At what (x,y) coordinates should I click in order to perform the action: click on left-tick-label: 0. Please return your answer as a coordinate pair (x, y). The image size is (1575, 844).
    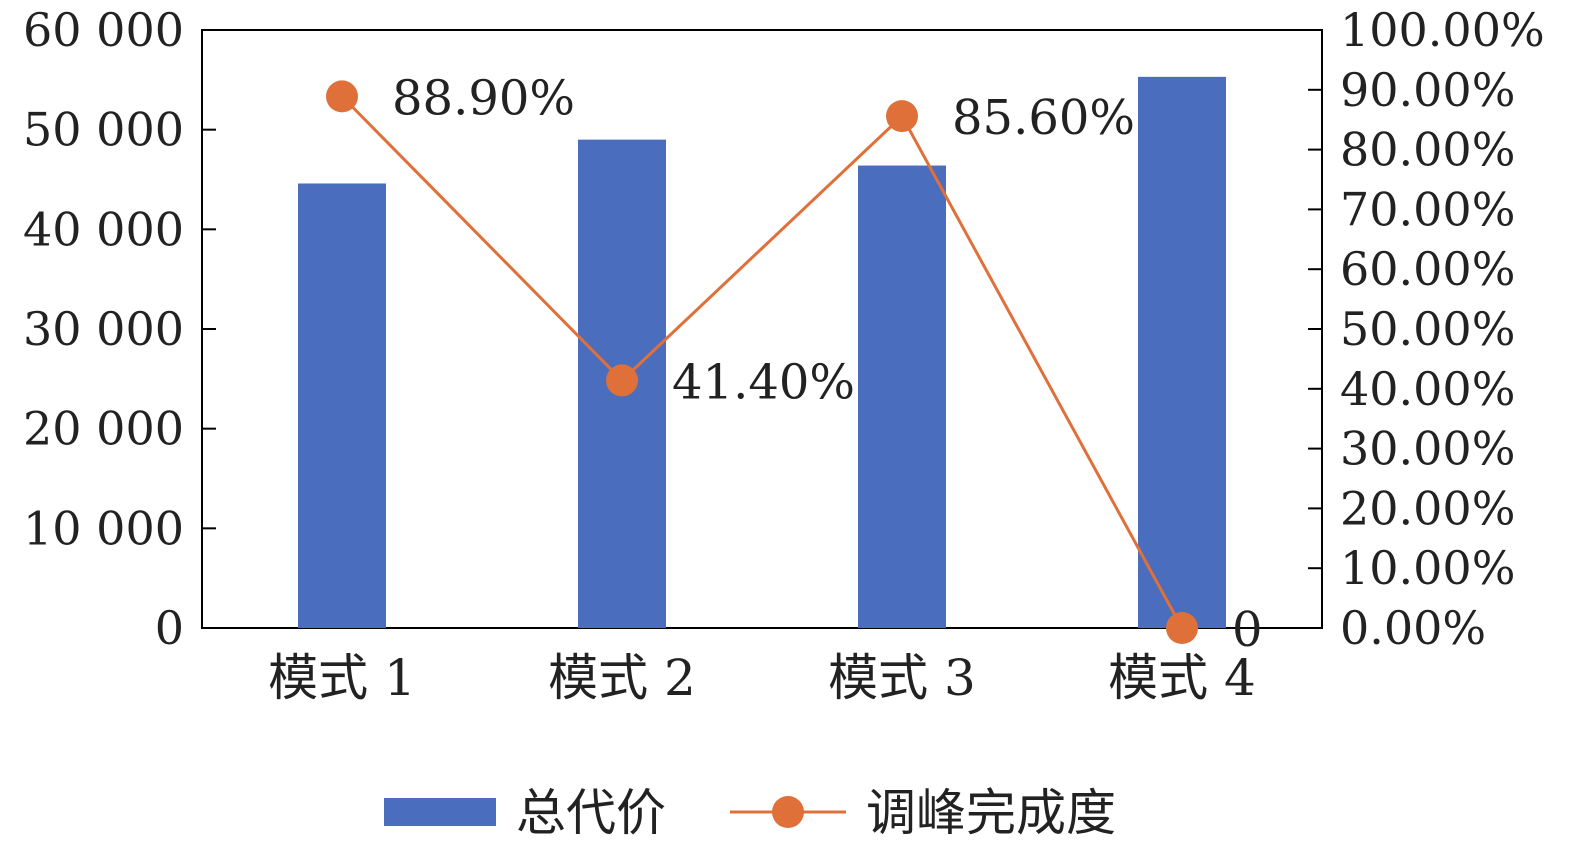
    Looking at the image, I should click on (169, 628).